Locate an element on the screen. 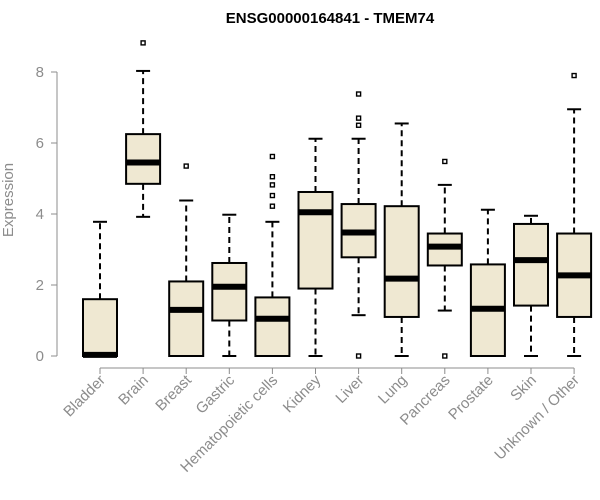  y-tick-label: 4 is located at coordinates (40, 214).